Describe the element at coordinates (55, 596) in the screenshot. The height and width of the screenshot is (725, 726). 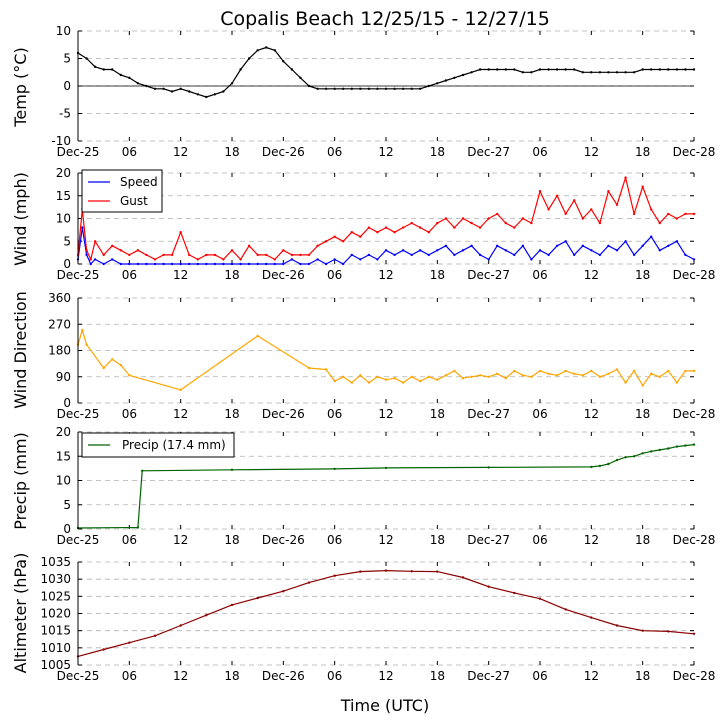
I see `y-tick-label: 1025` at that location.